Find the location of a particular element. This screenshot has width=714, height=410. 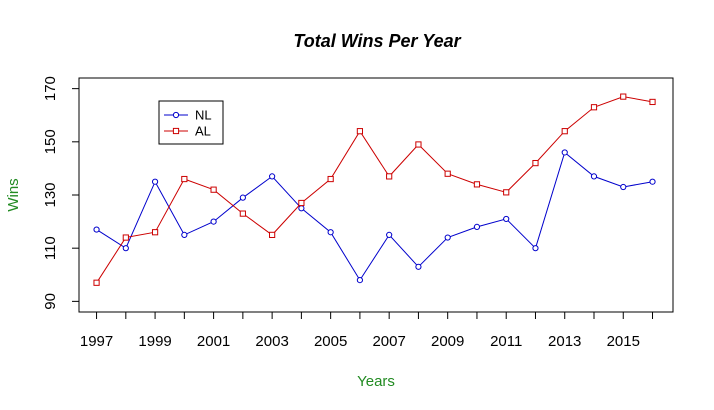

legend-marker-nl is located at coordinates (176, 115).